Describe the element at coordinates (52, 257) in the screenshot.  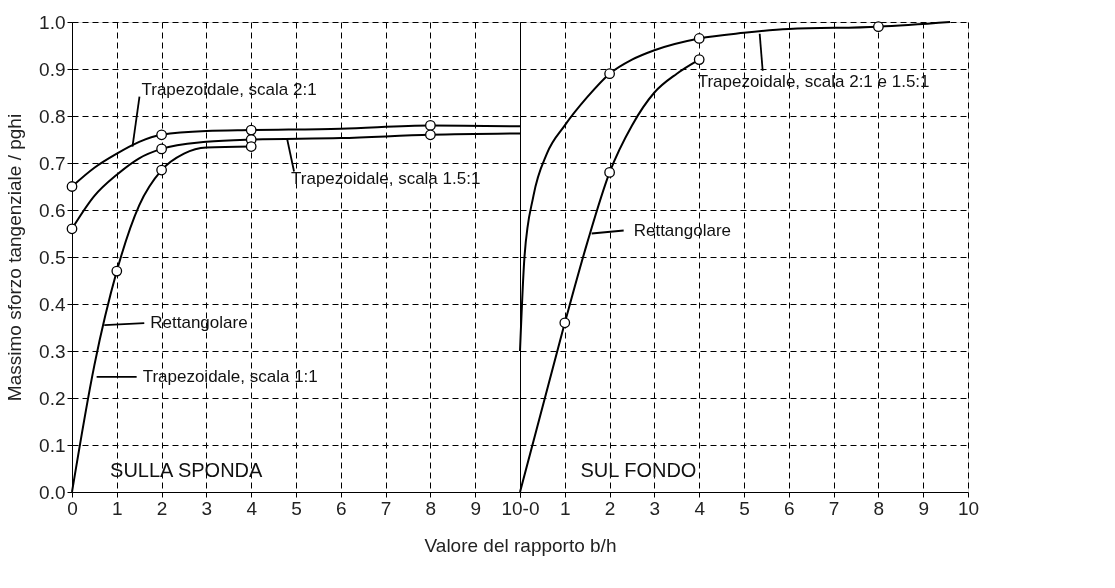
I see `y-tick-label: 0.5` at that location.